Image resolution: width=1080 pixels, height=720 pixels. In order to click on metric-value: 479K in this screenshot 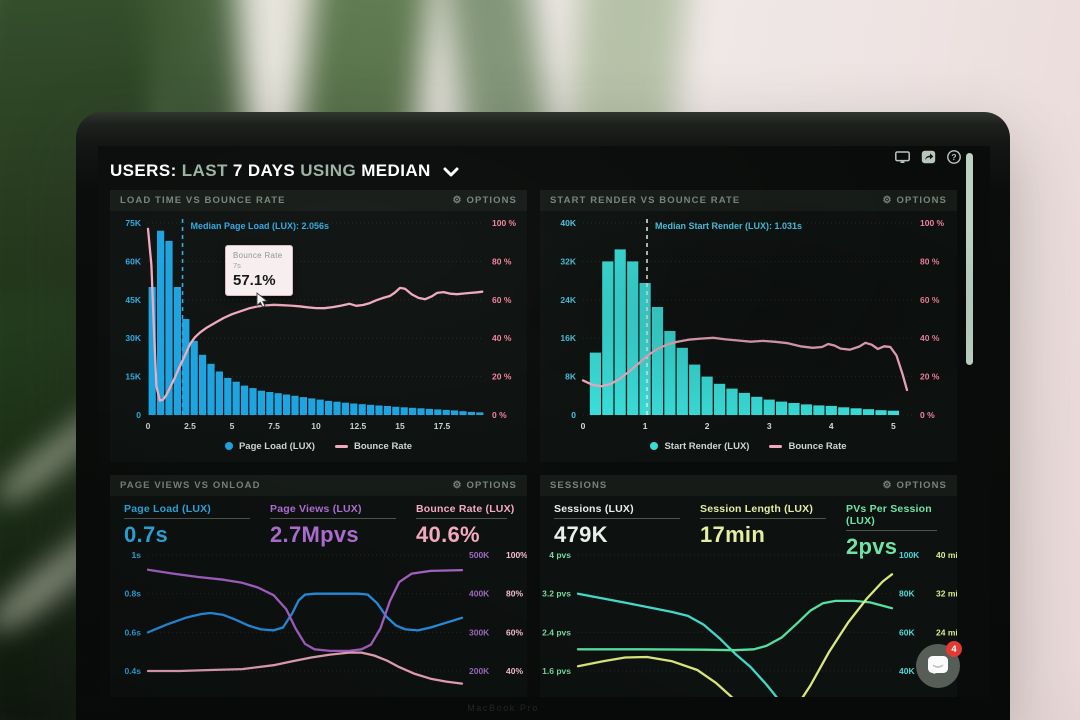, I will do `click(581, 534)`.